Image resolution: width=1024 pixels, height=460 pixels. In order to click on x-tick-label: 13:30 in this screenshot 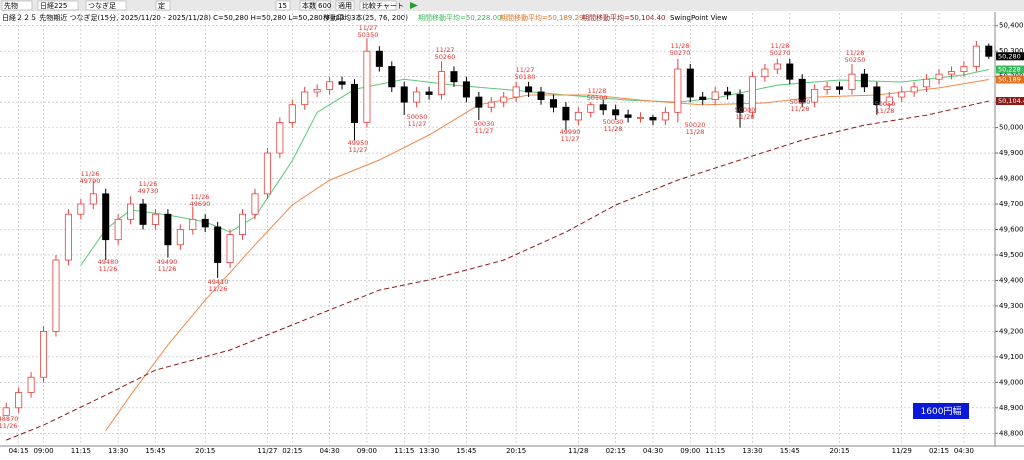, I will do `click(118, 451)`.